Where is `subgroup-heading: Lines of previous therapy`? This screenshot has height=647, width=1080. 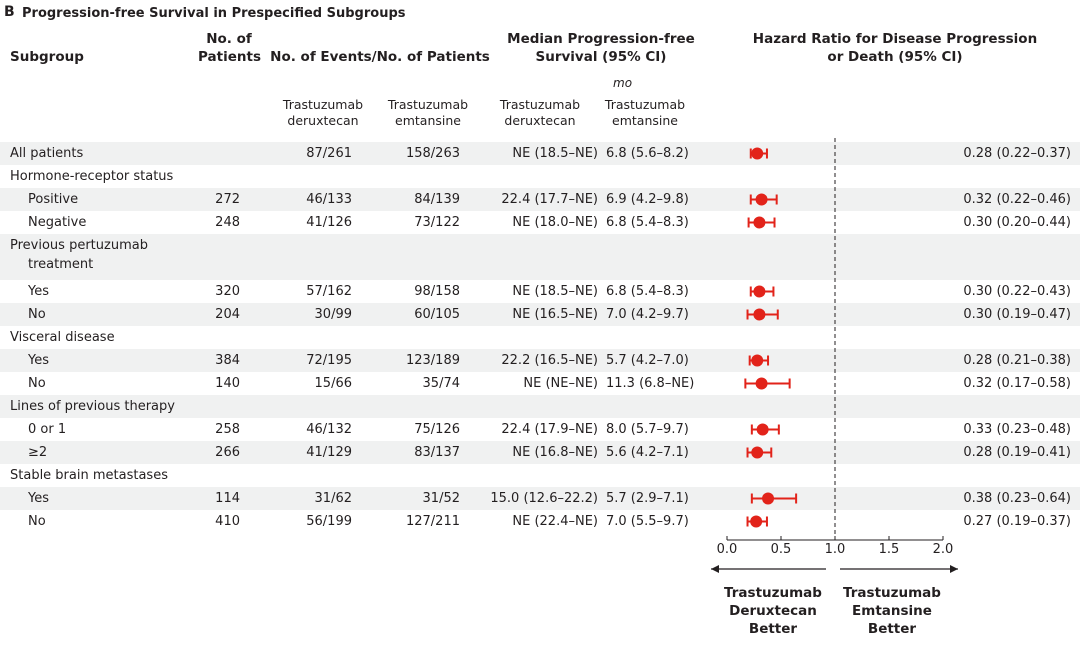
subgroup-heading: Lines of previous therapy is located at coordinates (92, 406).